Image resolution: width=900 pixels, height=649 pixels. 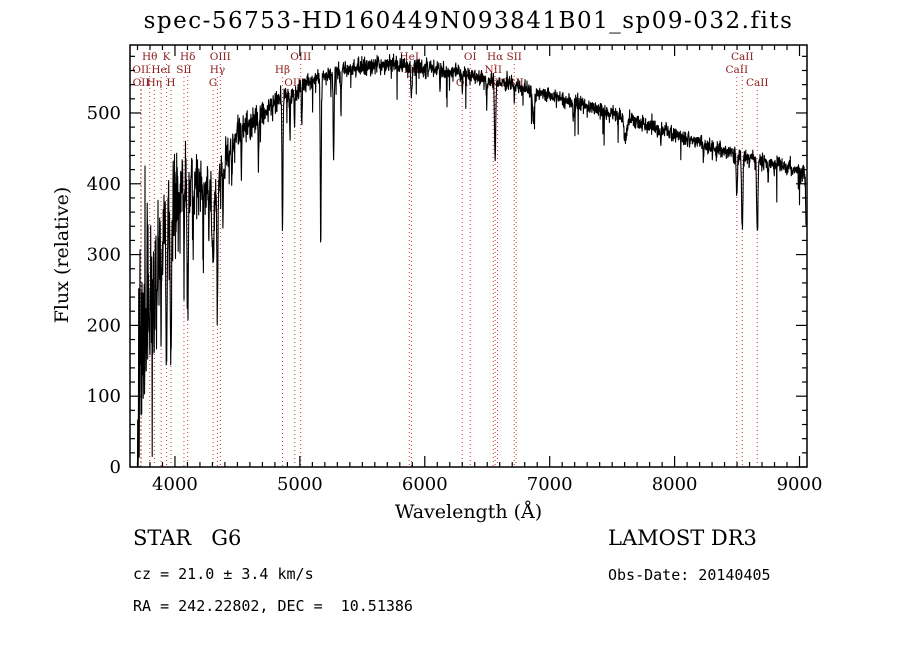 I want to click on x-tick-label: 7000, so click(x=550, y=484).